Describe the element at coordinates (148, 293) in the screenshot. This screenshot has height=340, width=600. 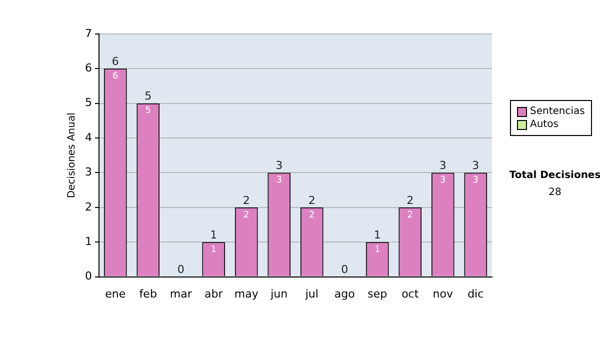
I see `x-tick-label: feb` at that location.